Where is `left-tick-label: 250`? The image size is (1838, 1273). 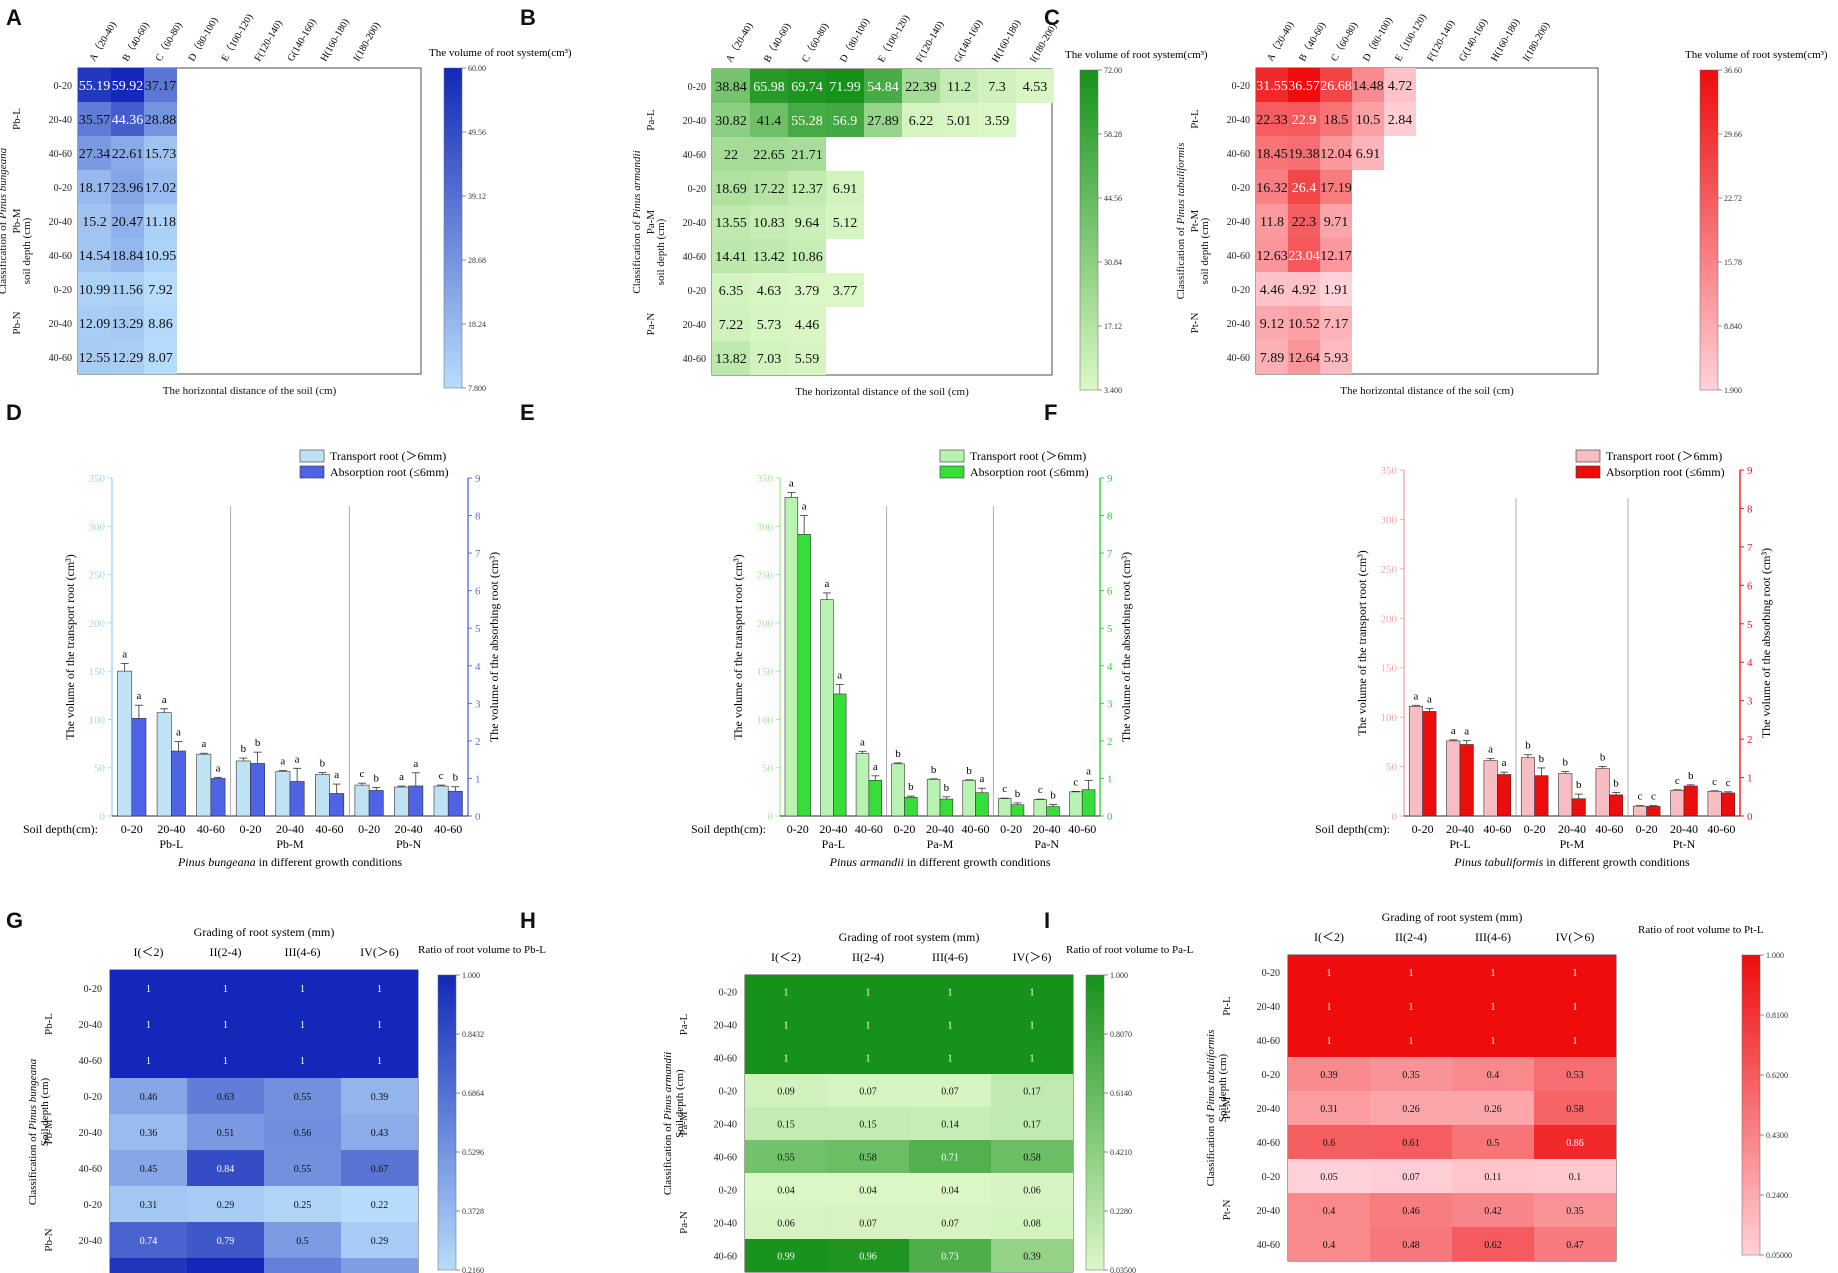
left-tick-label: 250 is located at coordinates (97, 576).